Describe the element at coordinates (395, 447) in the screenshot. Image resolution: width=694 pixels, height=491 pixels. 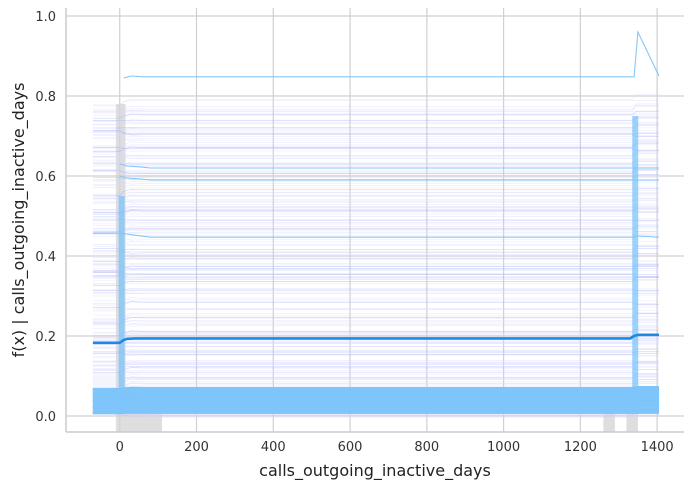
I see `x-axis-ticks: 0 200 400 600 800 1000 1200 1400` at that location.